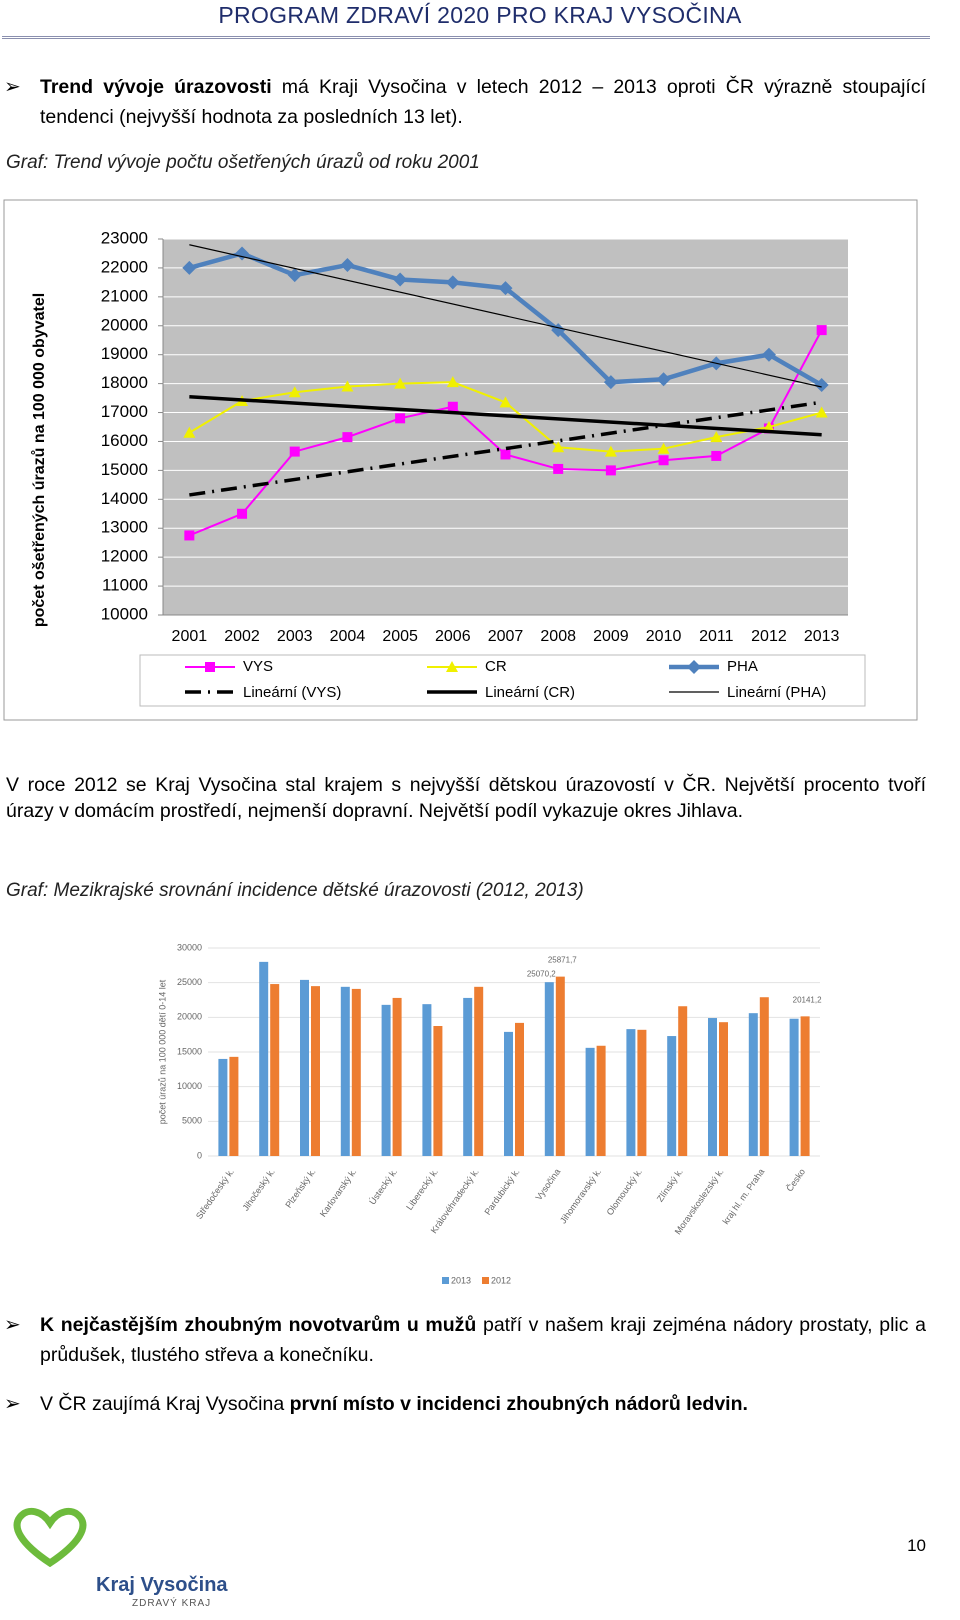 Image resolution: width=960 pixels, height=1620 pixels. I want to click on logo-name: Kraj Vysočina, so click(162, 1585).